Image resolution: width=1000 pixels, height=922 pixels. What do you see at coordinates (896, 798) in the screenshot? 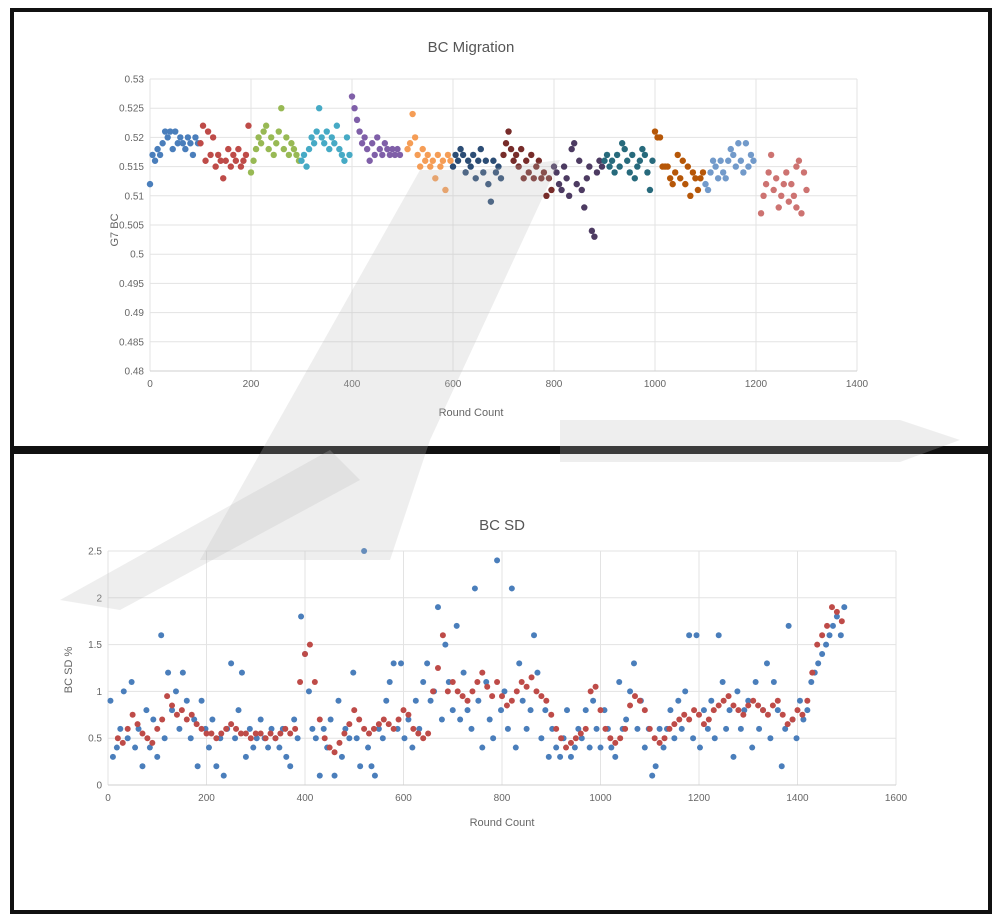
I see `x-tick-label: 1600` at bounding box center [896, 798].